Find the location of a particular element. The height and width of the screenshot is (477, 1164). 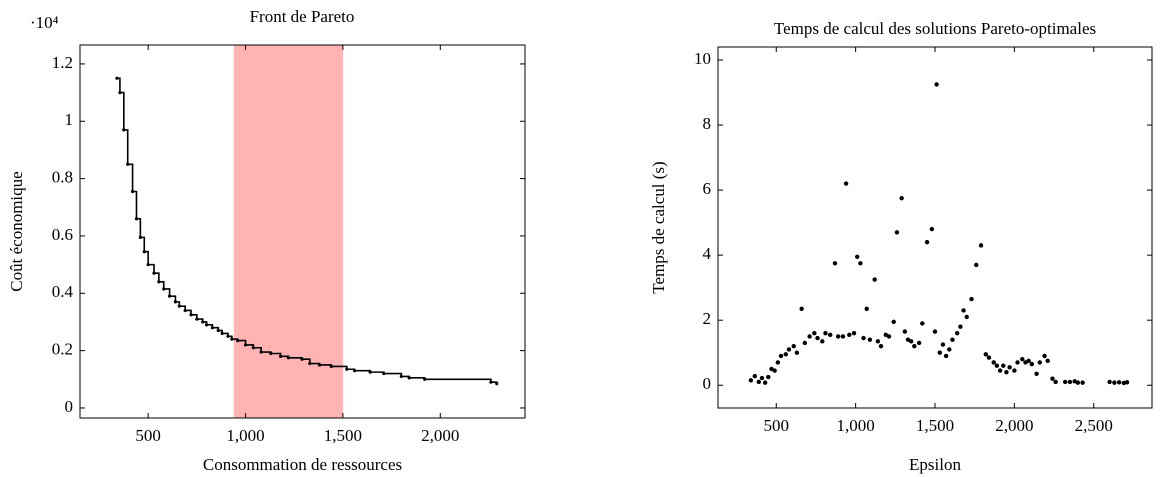

y-tick-label: 1.2 is located at coordinates (62, 62).